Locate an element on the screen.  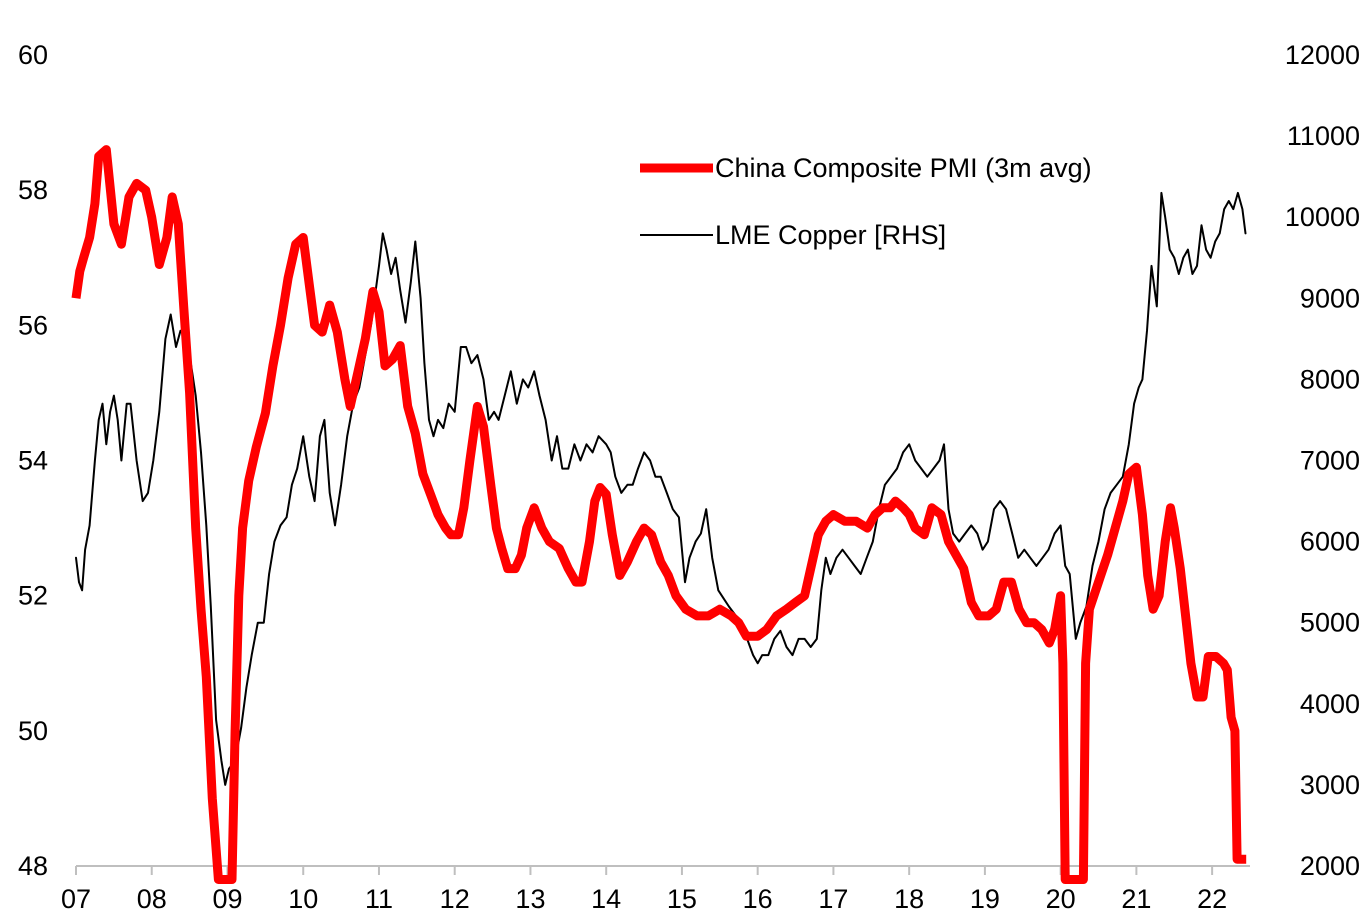
x-tick-label: 16 is located at coordinates (758, 899).